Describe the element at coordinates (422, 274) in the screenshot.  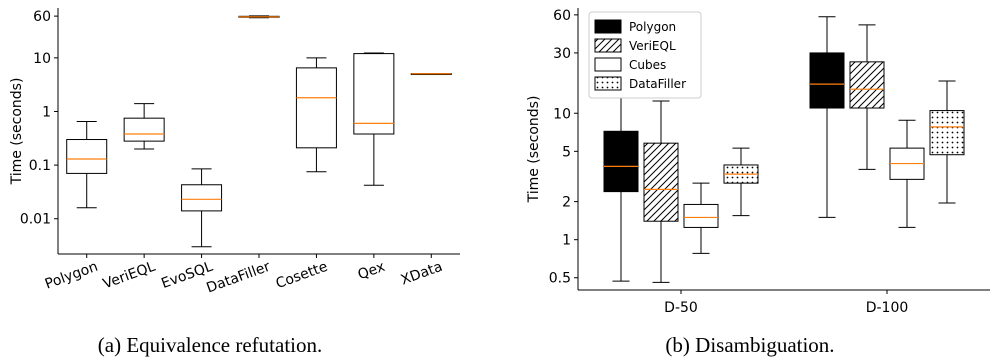
I see `x-tick-label-a: XData` at that location.